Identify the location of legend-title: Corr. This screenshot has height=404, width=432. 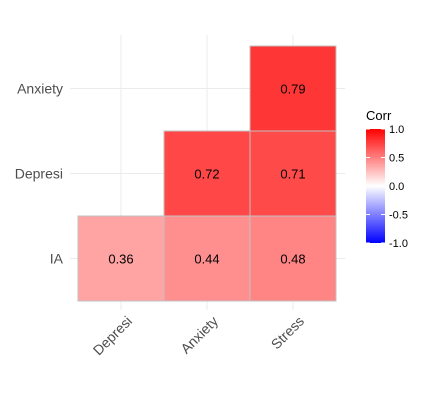
(379, 115).